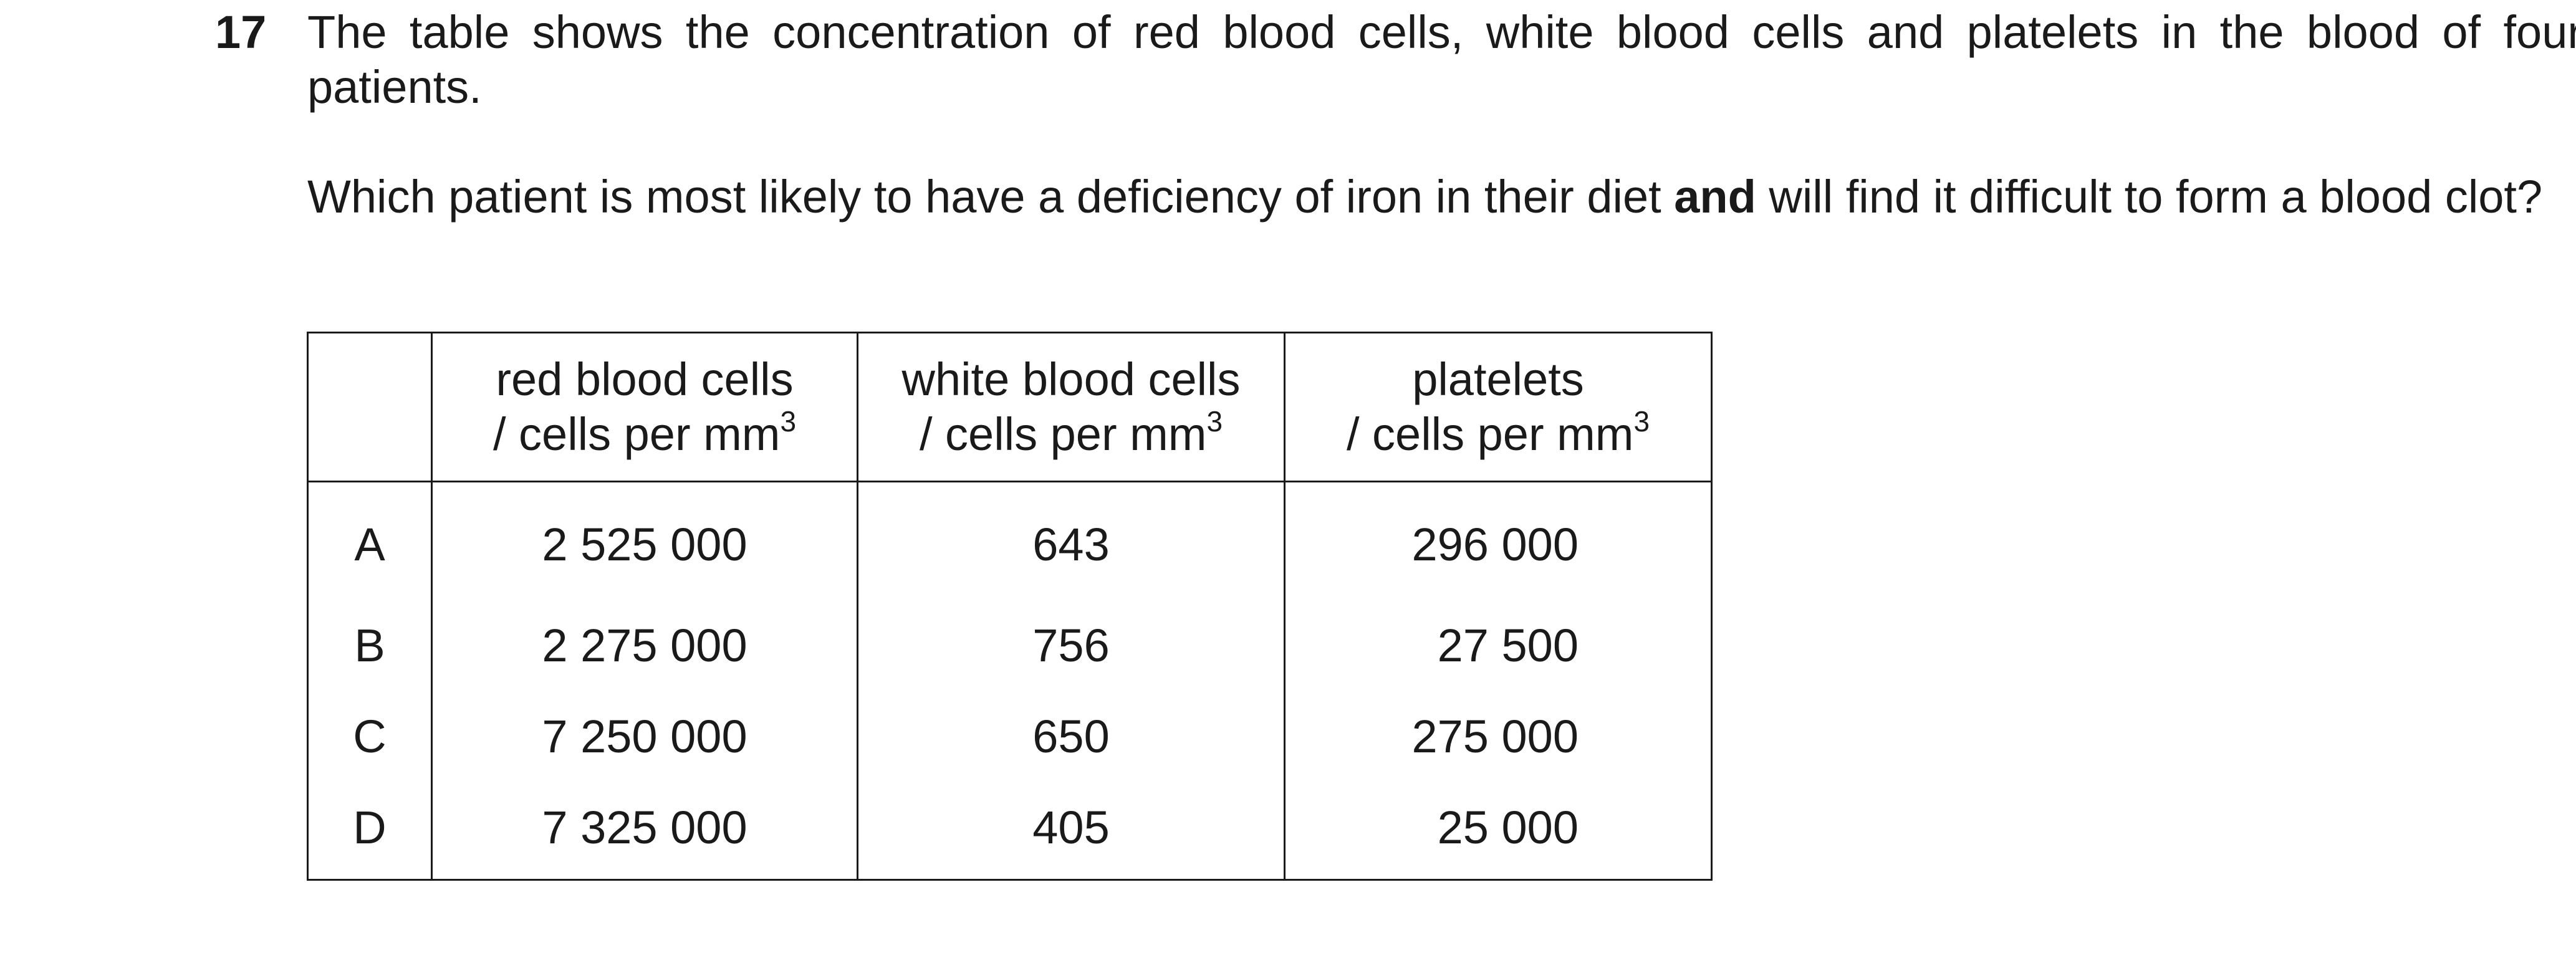 The height and width of the screenshot is (968, 2576). Describe the element at coordinates (241, 32) in the screenshot. I see `question-number: 17` at that location.